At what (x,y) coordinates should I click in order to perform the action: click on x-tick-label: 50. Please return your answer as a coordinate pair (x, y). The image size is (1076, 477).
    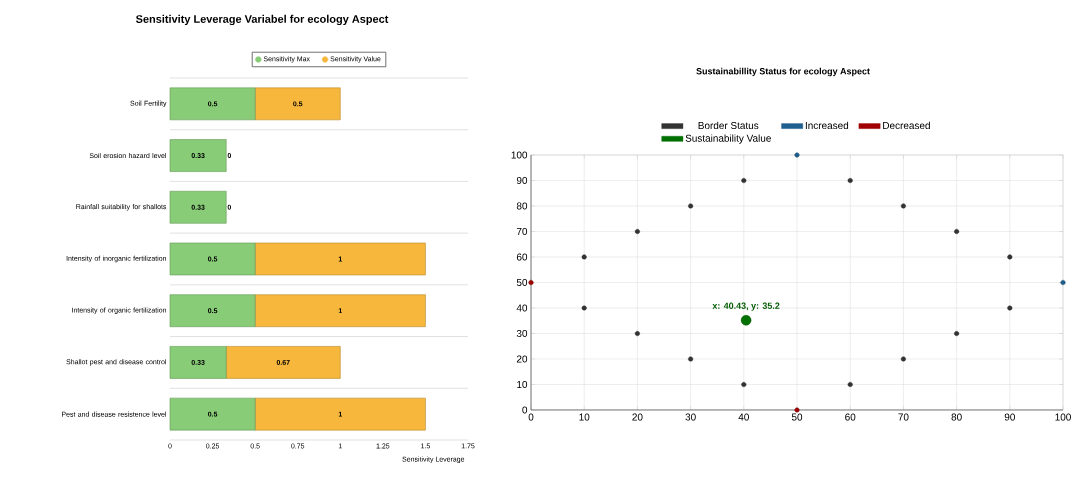
    Looking at the image, I should click on (797, 417).